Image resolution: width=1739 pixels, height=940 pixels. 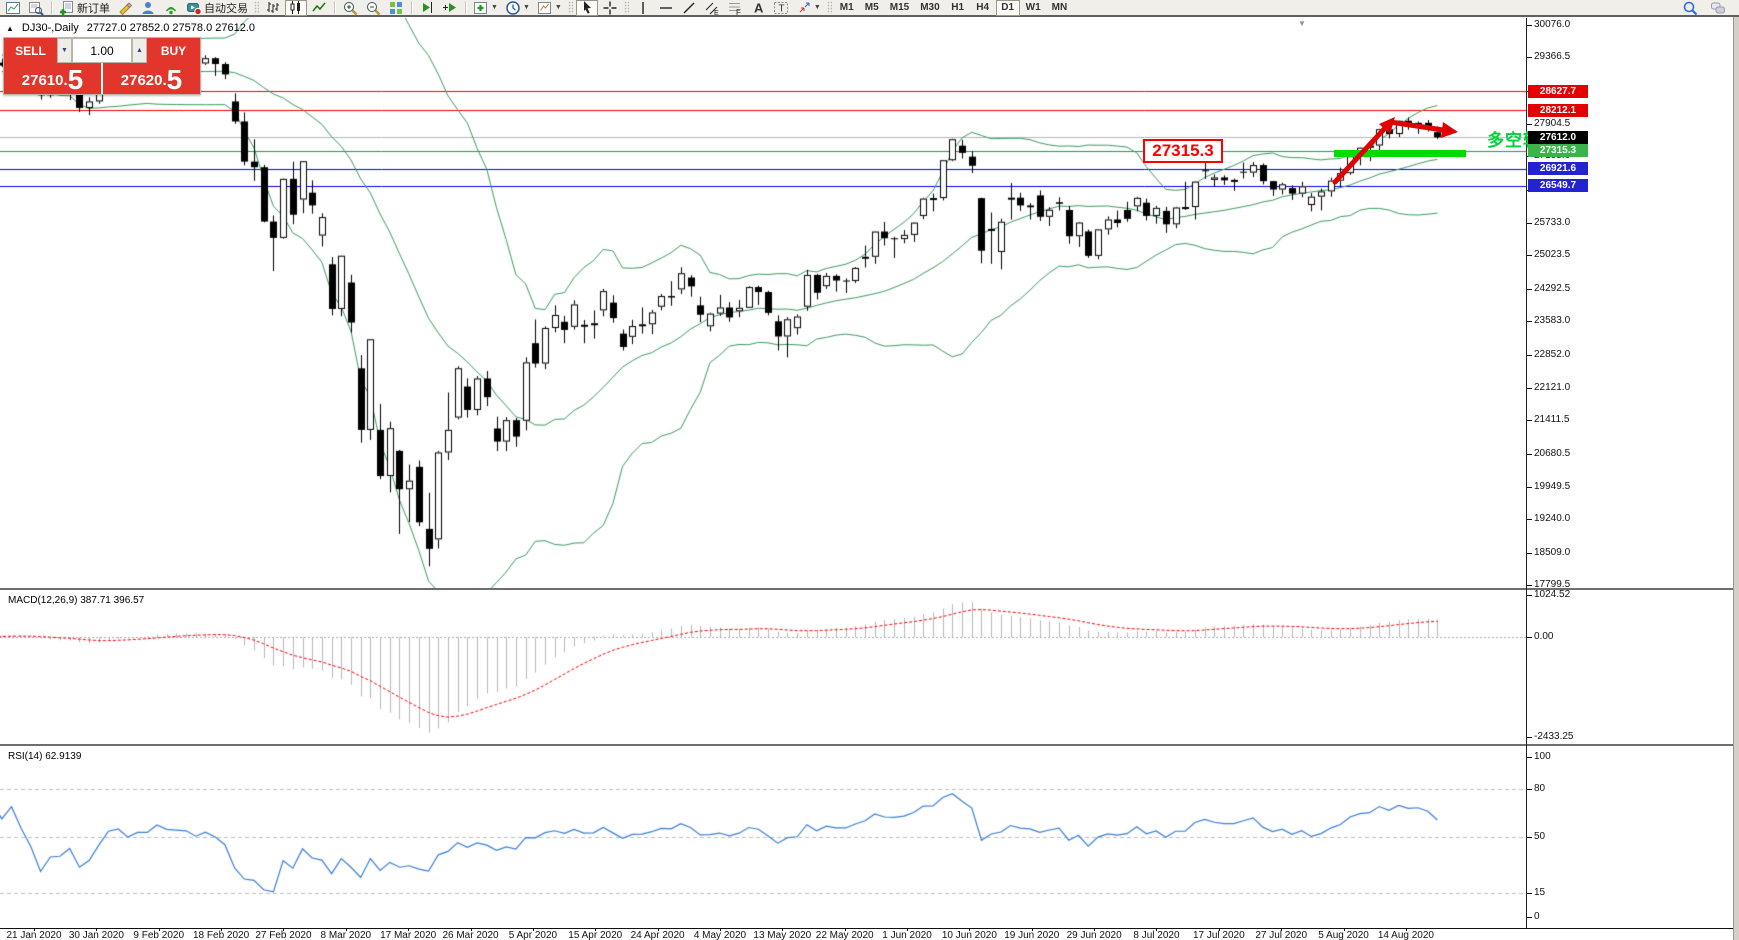 I want to click on macd-title: MACD(12,26,9), so click(x=43, y=600).